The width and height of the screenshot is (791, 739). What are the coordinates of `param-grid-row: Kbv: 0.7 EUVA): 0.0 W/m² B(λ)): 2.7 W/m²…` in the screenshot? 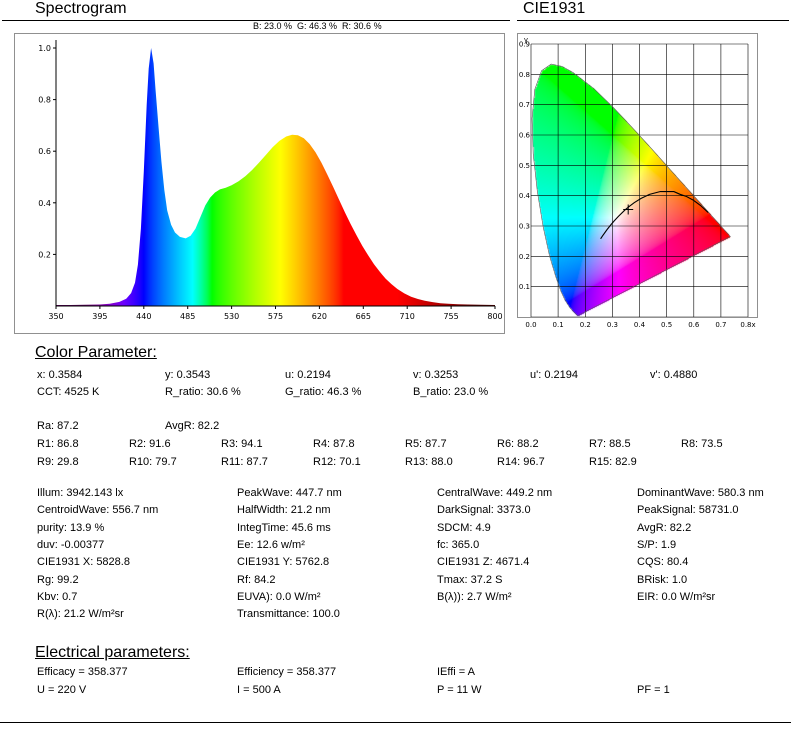 It's located at (376, 597).